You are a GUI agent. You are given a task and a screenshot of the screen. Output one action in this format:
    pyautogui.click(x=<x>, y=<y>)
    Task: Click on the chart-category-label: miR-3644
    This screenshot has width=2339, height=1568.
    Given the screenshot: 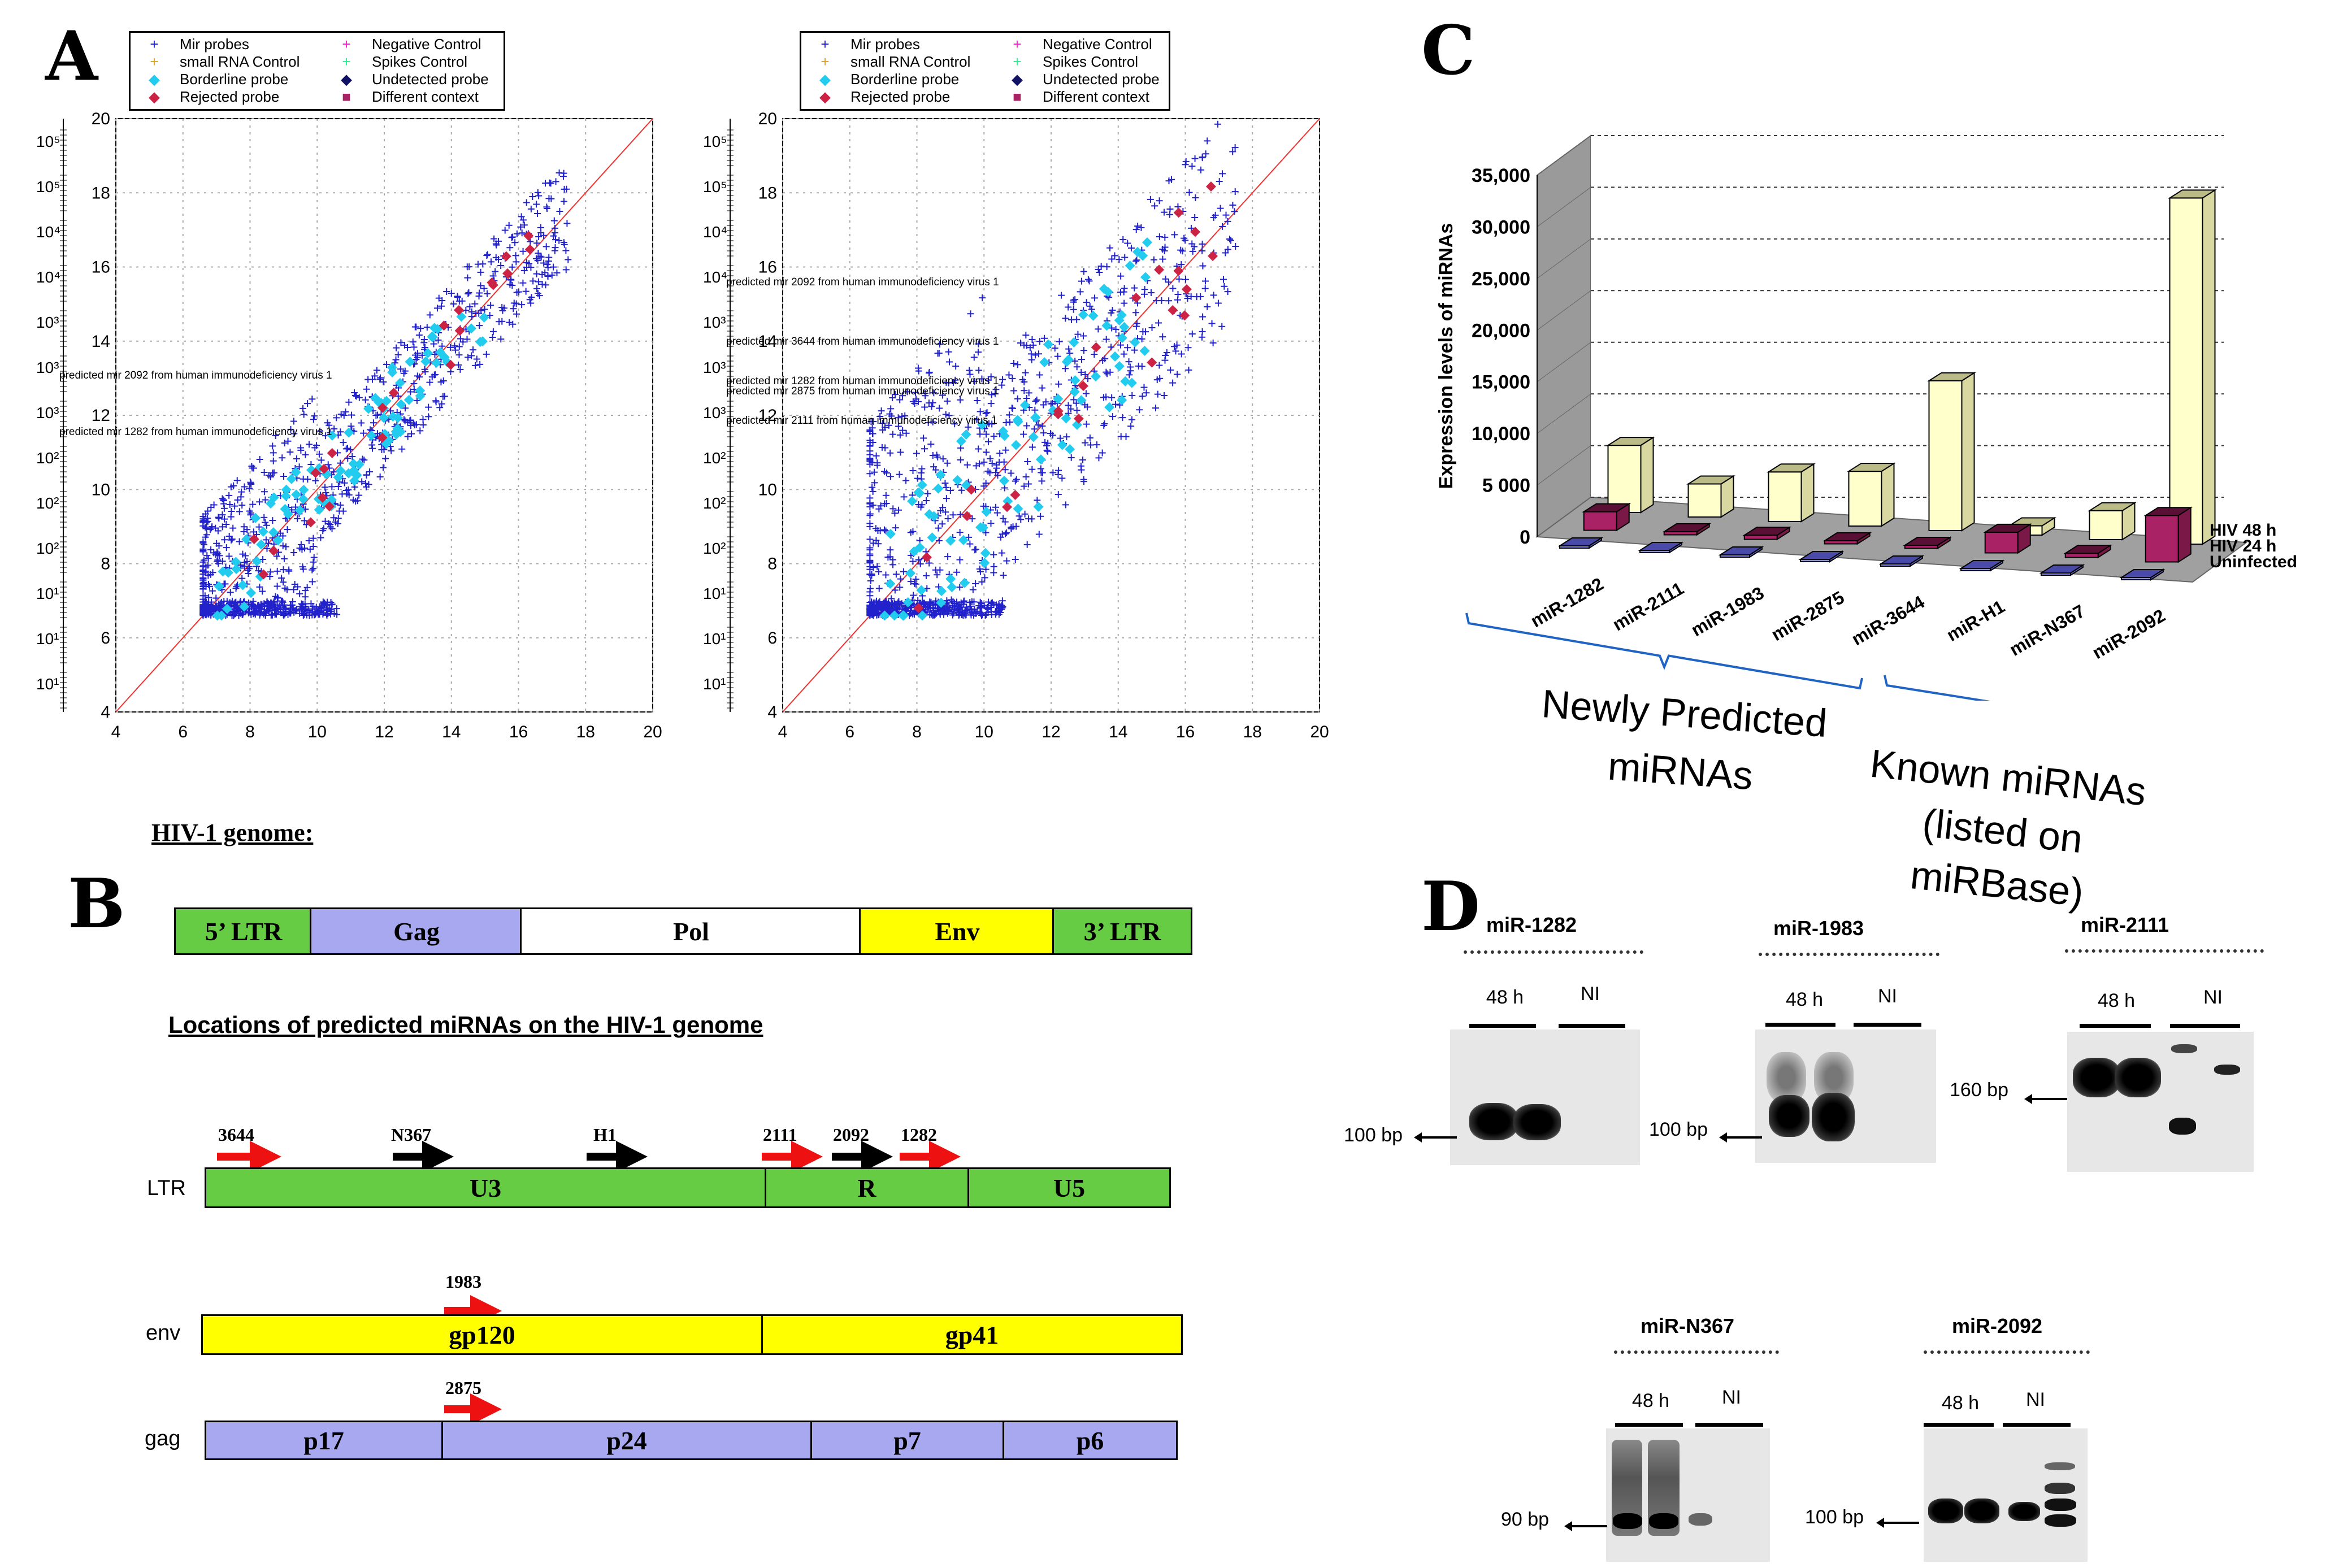 What is the action you would take?
    pyautogui.click(x=1888, y=620)
    